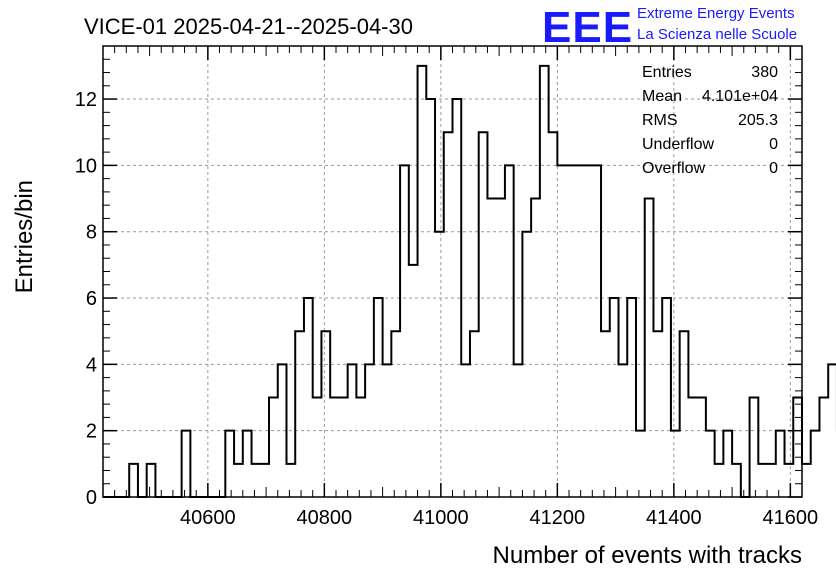 This screenshot has width=836, height=572. I want to click on eee-logo-mark: EEE, so click(587, 27).